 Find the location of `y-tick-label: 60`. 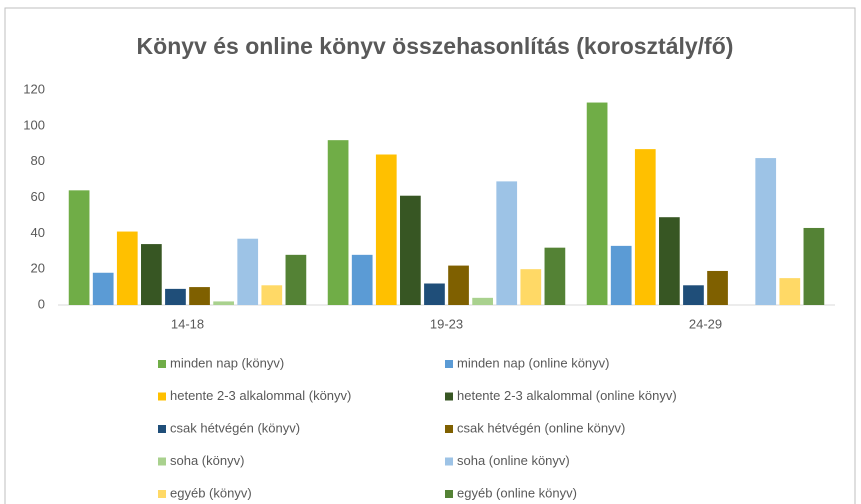

y-tick-label: 60 is located at coordinates (38, 196).